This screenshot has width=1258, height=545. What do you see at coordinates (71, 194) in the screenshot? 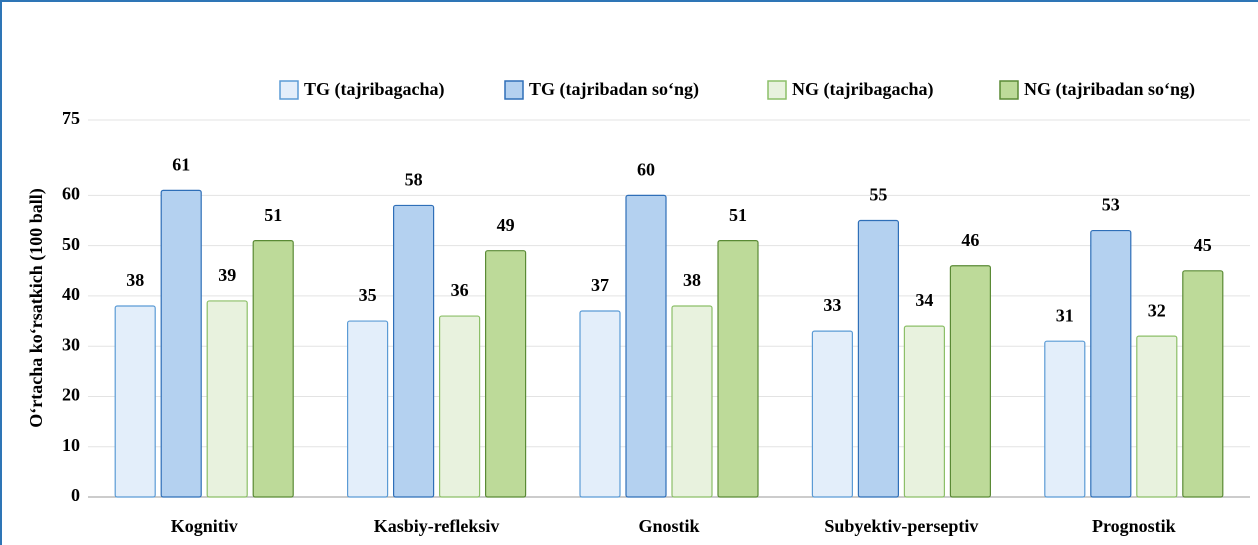
I see `y-tick-label: 60` at bounding box center [71, 194].